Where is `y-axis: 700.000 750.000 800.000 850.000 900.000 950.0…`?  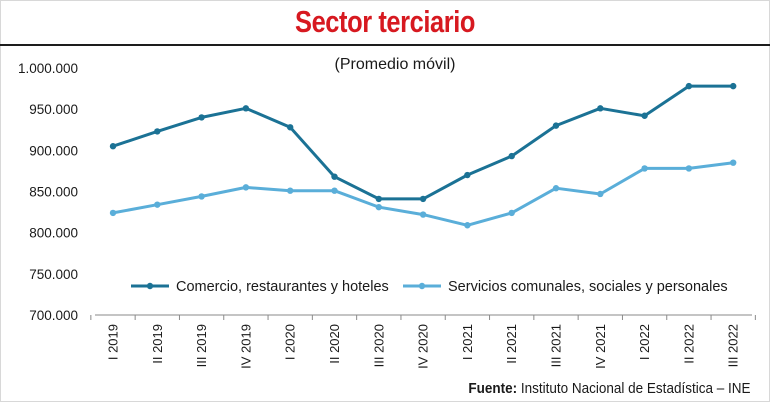
y-axis: 700.000 750.000 800.000 850.000 900.000 950.0… is located at coordinates (48, 192).